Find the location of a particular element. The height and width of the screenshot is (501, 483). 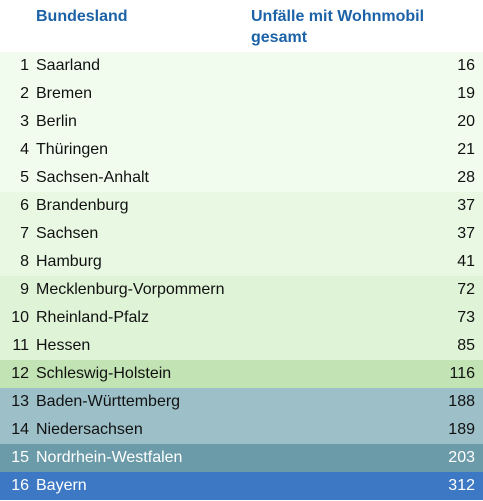

row-rank: 11 is located at coordinates (20, 345).